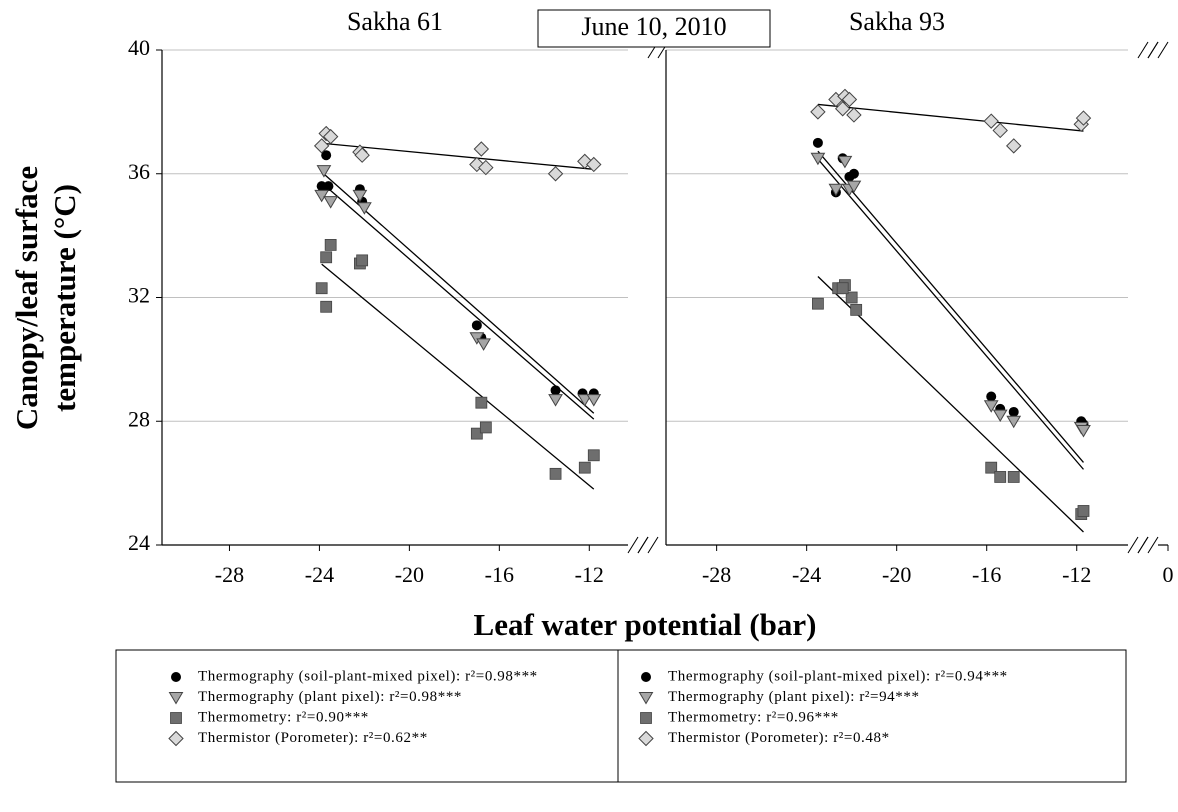 This screenshot has height=812, width=1178. What do you see at coordinates (139, 542) in the screenshot?
I see `y-tick-label: 24` at bounding box center [139, 542].